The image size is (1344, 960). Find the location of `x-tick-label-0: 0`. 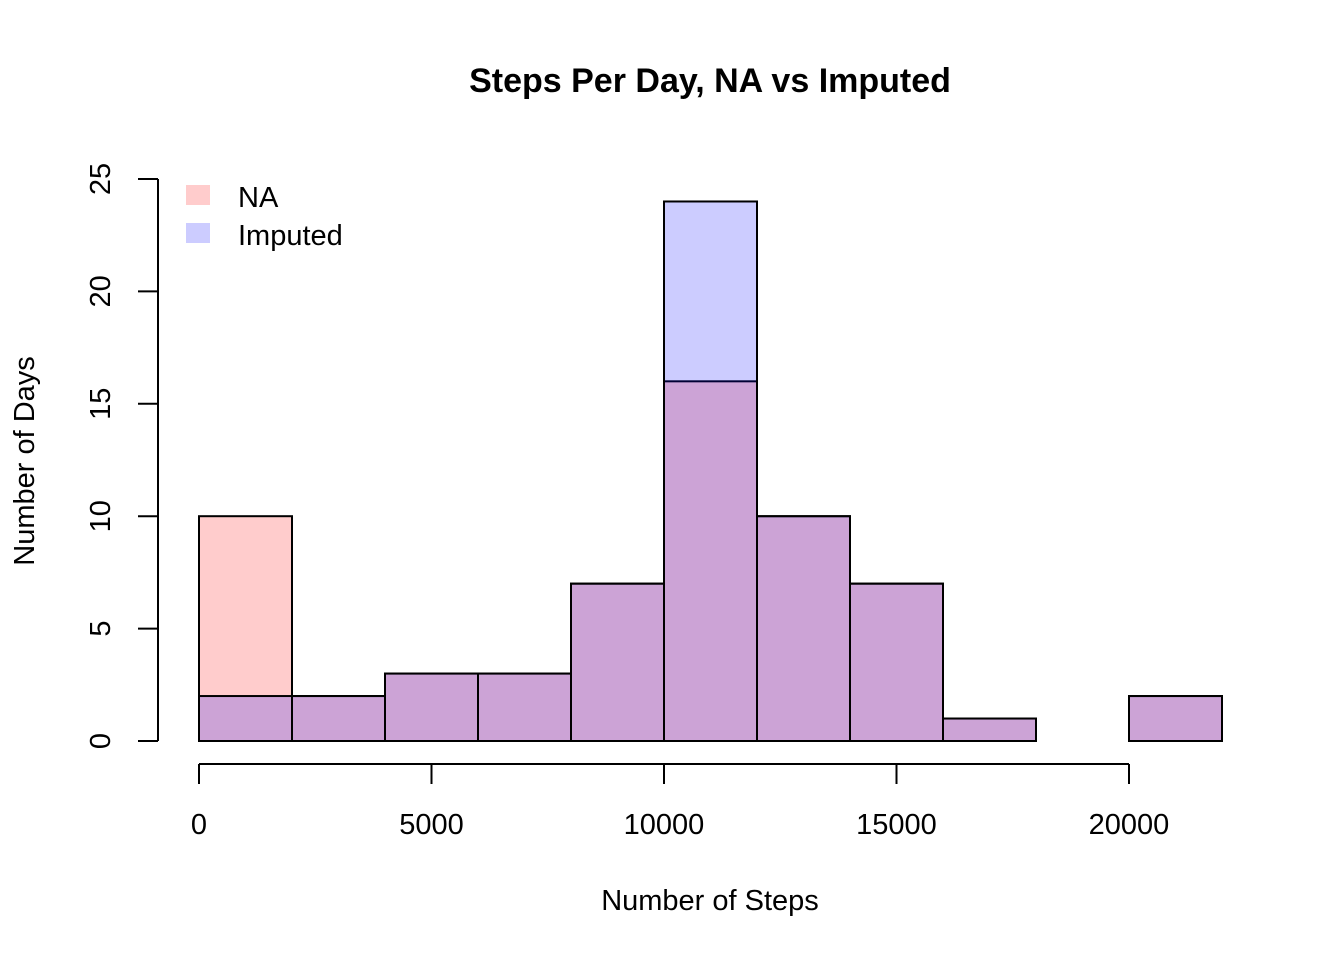

x-tick-label-0: 0 is located at coordinates (199, 825).